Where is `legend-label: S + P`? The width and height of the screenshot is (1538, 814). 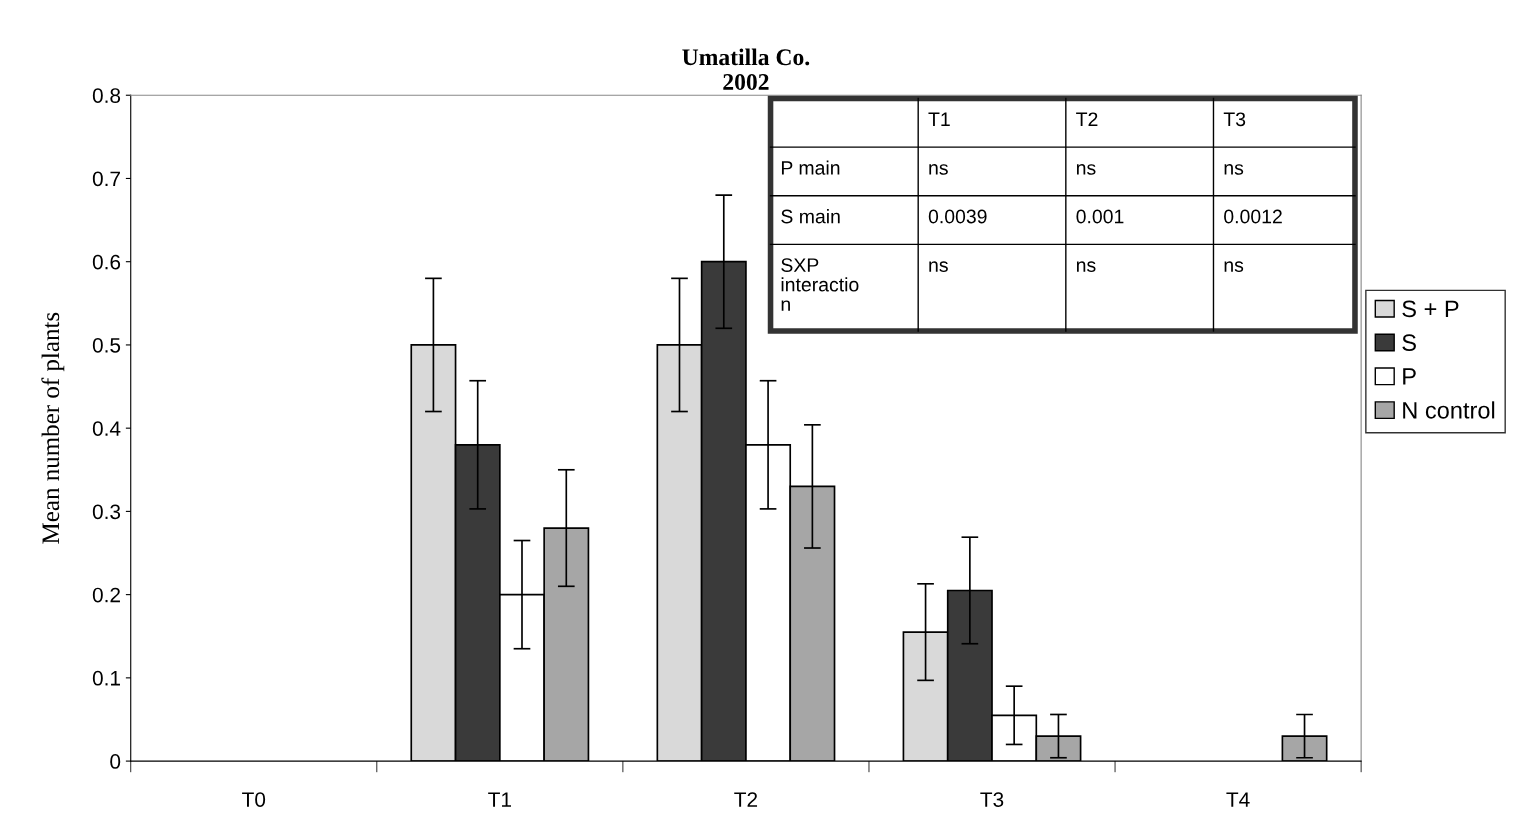
legend-label: S + P is located at coordinates (1430, 309).